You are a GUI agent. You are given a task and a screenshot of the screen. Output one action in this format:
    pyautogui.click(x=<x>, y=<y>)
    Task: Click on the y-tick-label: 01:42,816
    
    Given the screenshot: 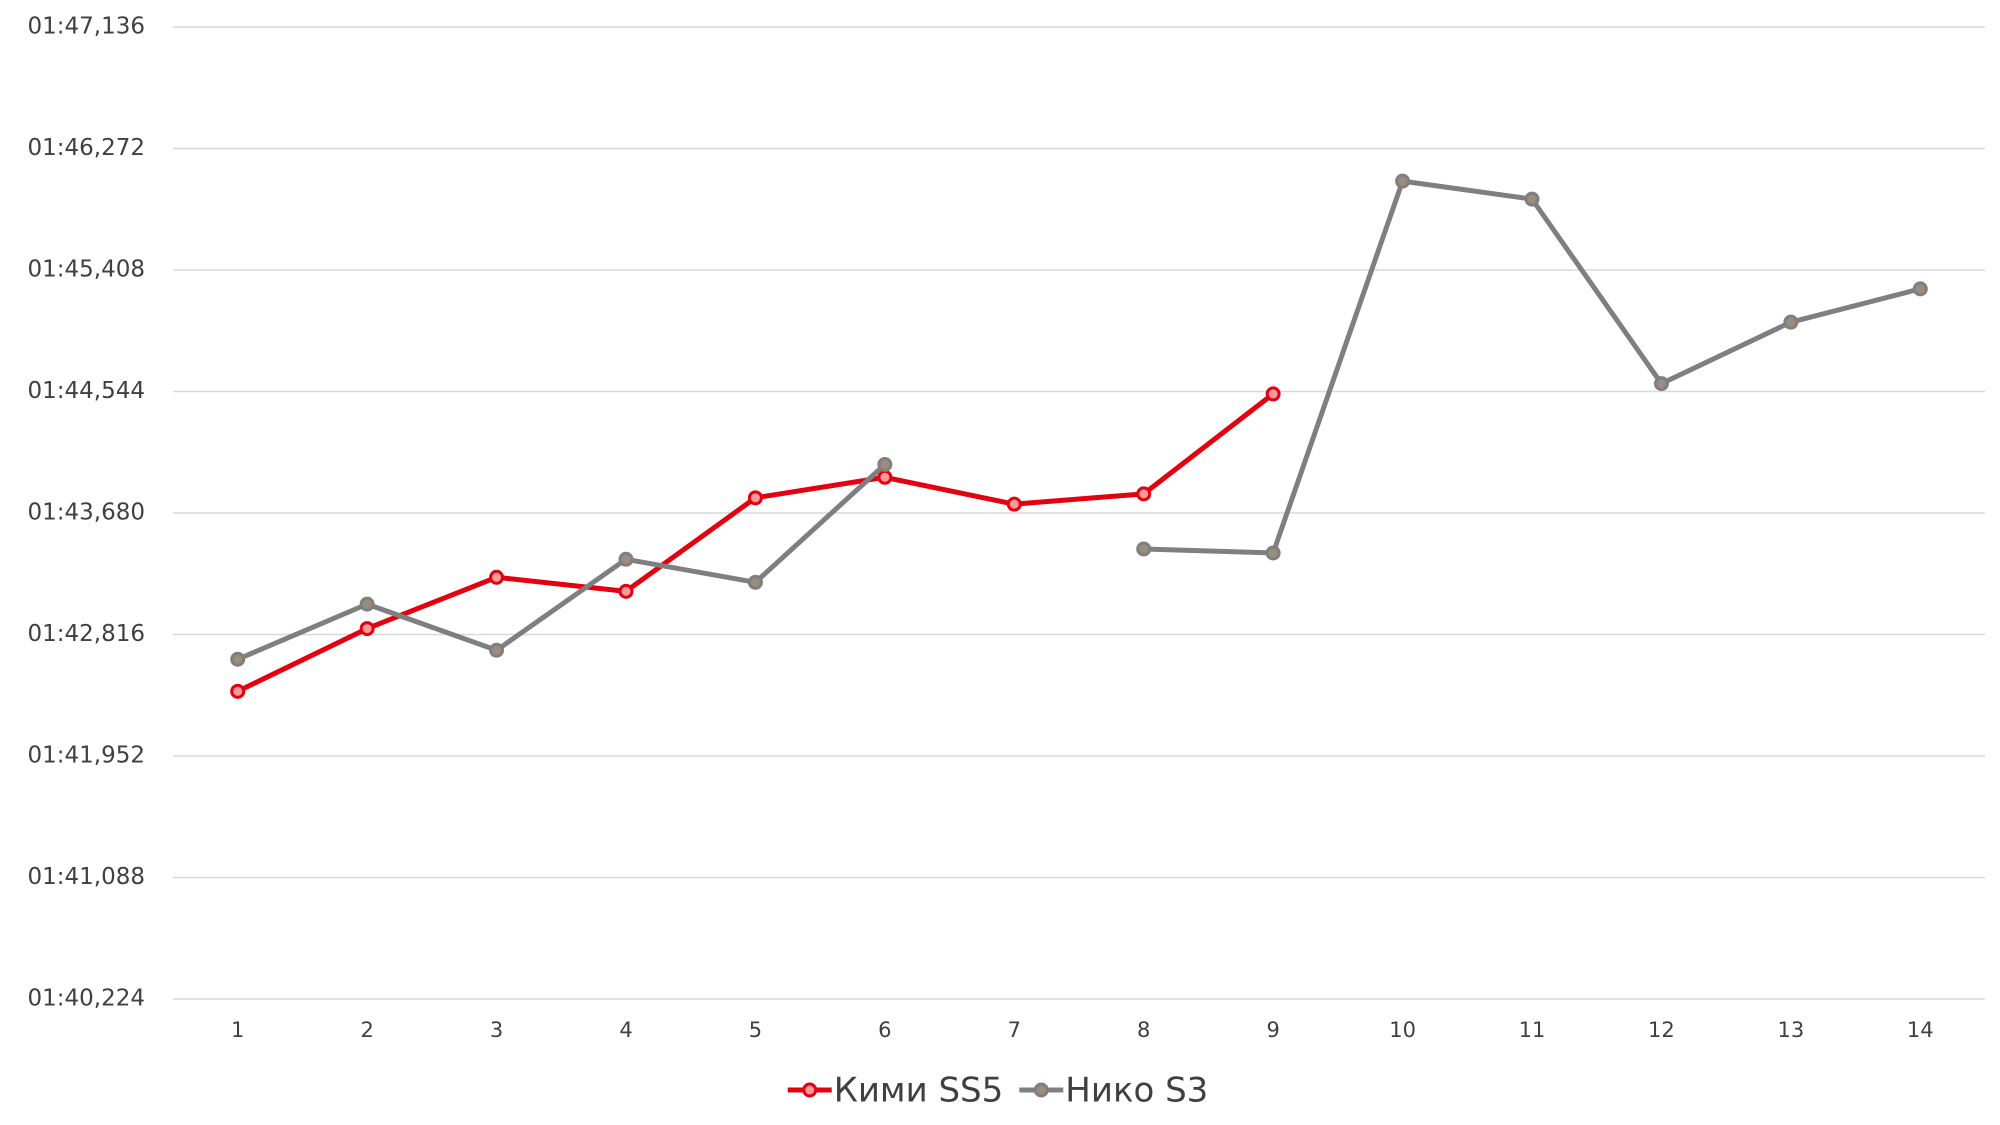 What is the action you would take?
    pyautogui.click(x=87, y=634)
    